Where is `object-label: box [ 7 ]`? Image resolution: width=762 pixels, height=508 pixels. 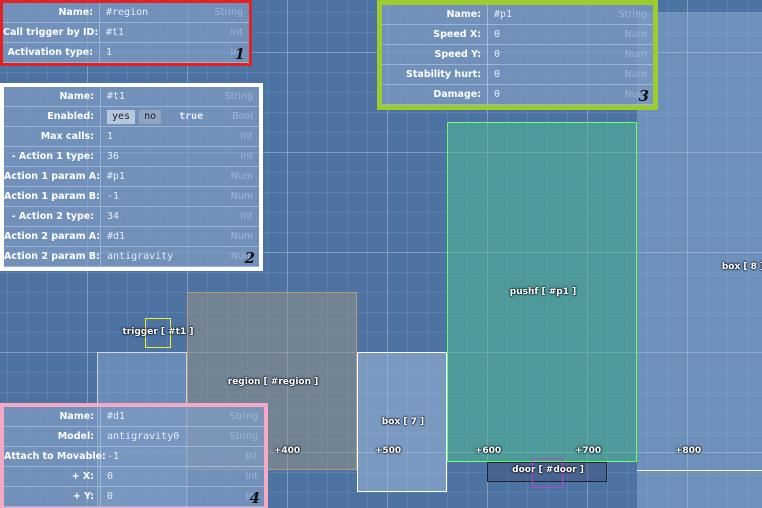
object-label: box [ 7 ] is located at coordinates (403, 422).